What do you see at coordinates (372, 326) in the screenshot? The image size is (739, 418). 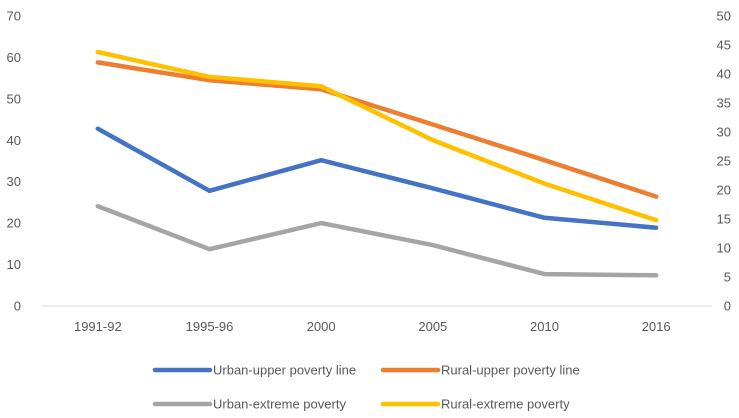 I see `x-axis: 1991-92 1995-96 2000 2005 2010 2016` at bounding box center [372, 326].